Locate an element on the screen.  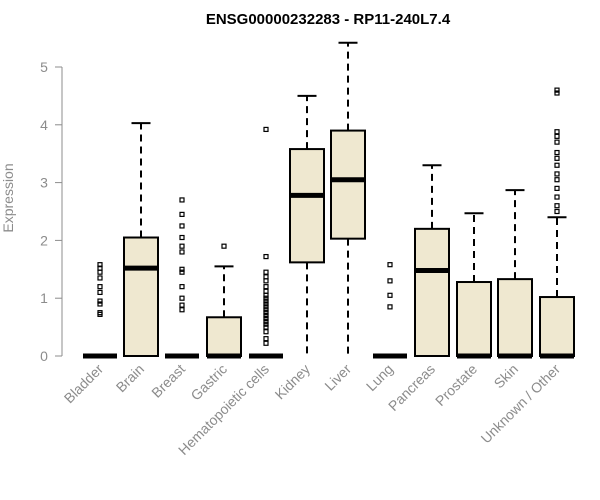
box-10-rect is located at coordinates (515, 318).